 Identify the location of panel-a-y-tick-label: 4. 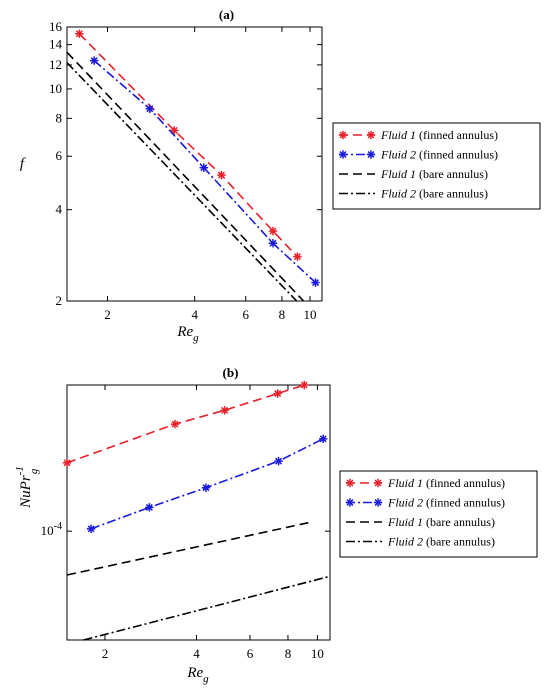
(59, 209).